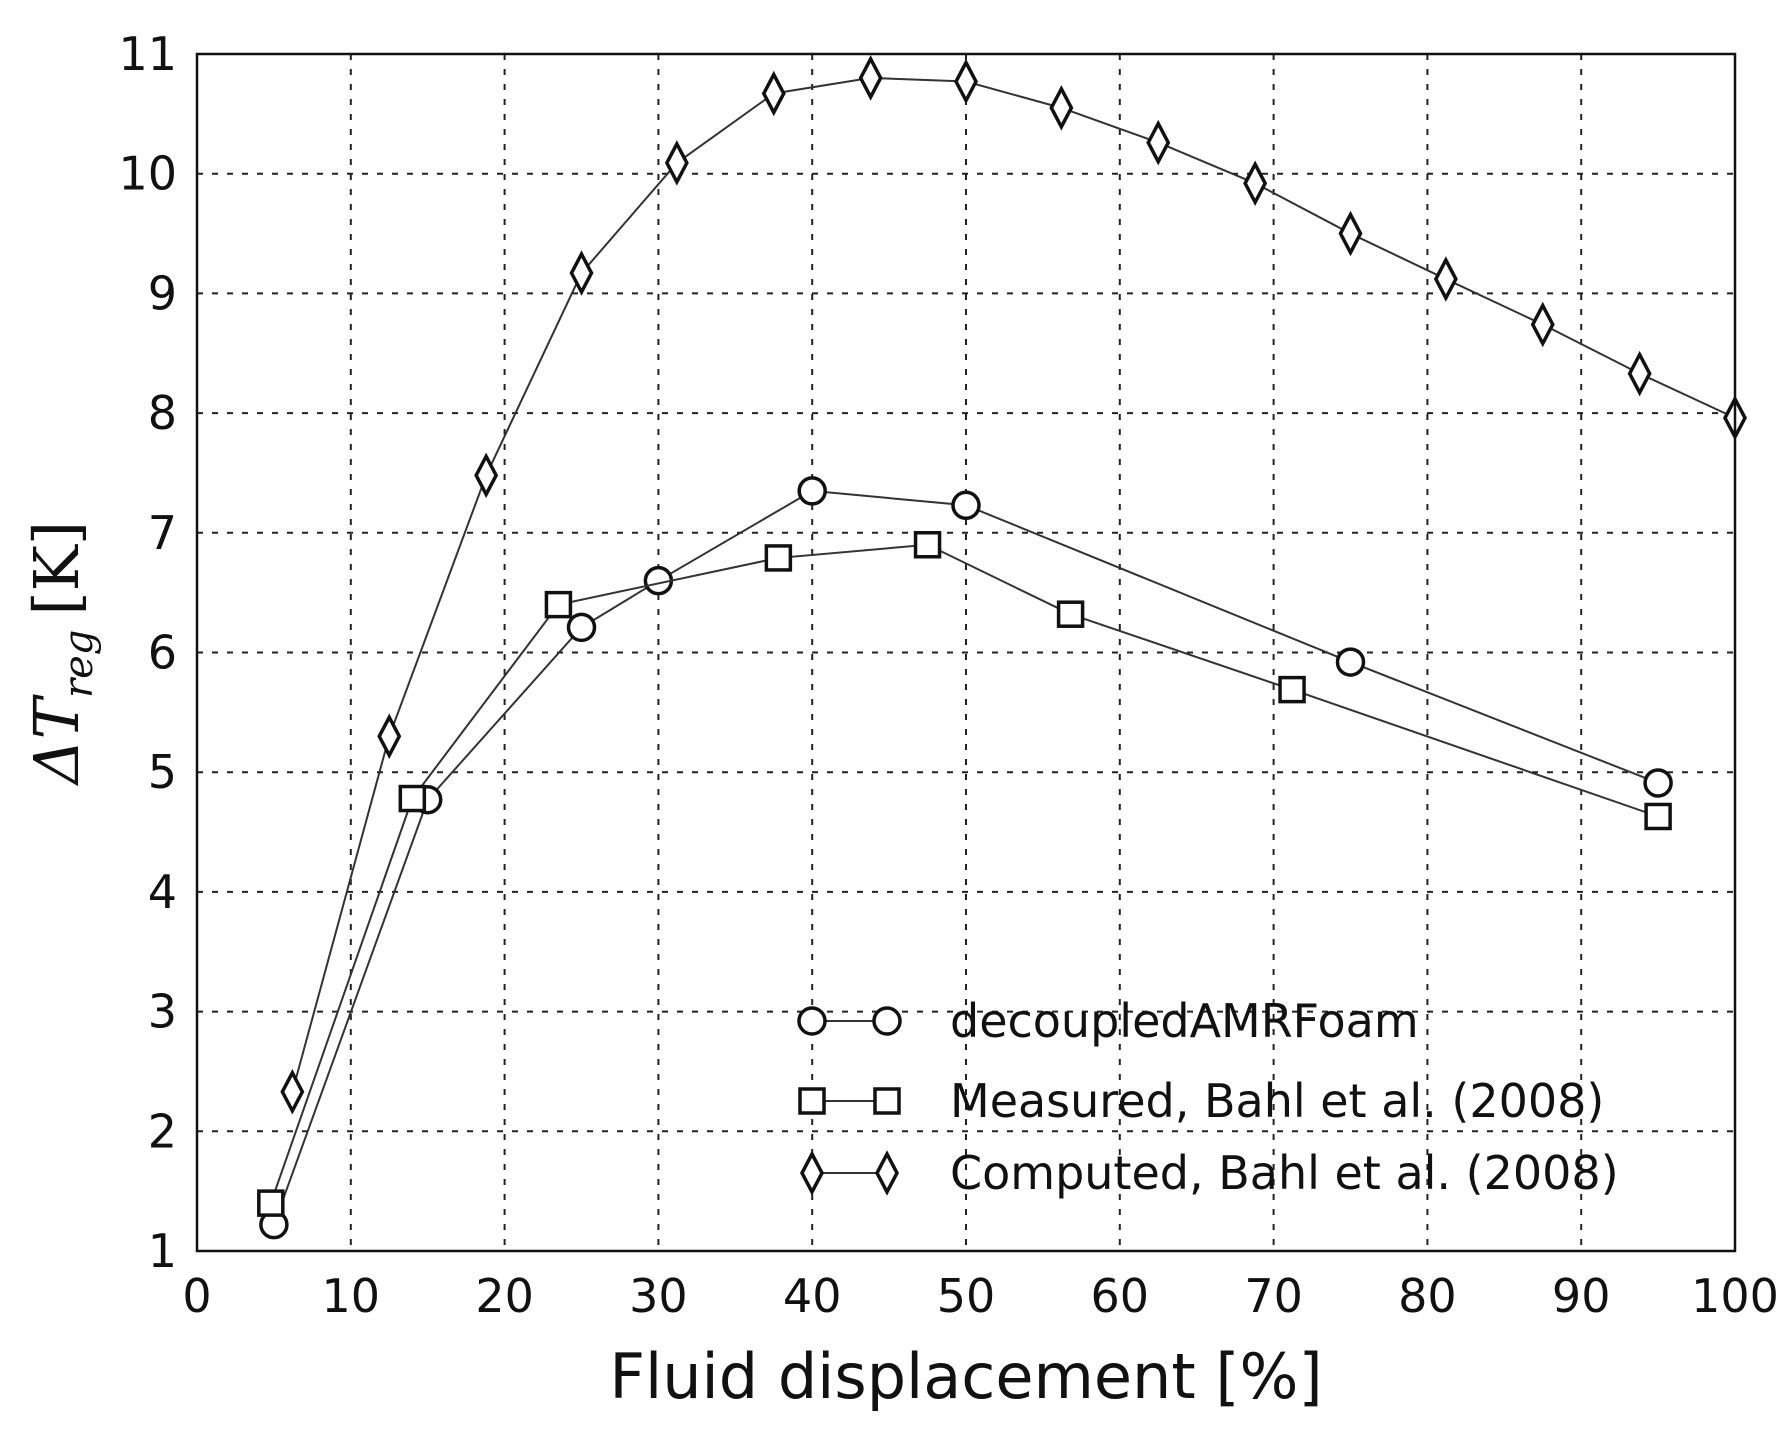 Image resolution: width=1789 pixels, height=1437 pixels. I want to click on x-tick-label: 90, so click(1581, 1296).